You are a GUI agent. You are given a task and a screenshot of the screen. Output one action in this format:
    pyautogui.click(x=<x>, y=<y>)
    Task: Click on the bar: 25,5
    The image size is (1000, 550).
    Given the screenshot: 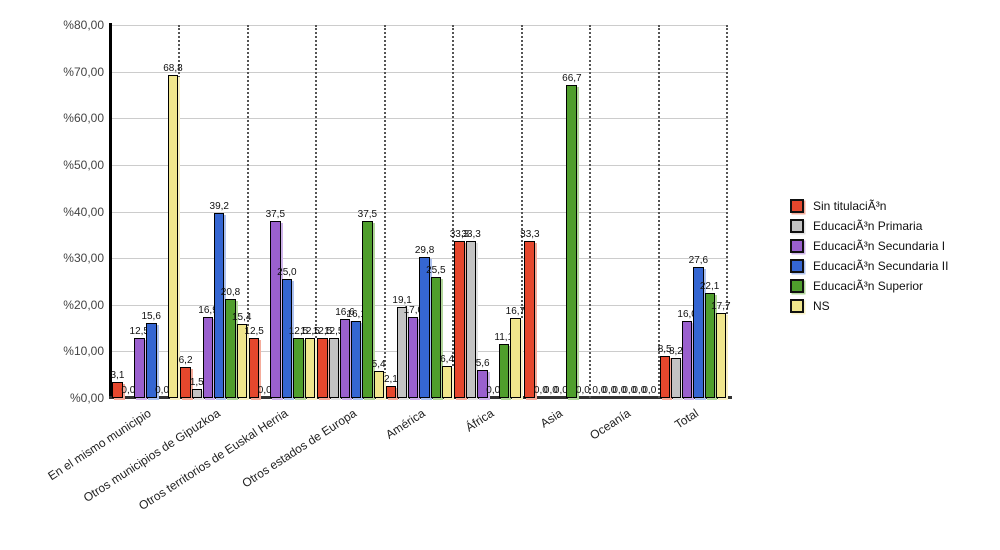 What is the action you would take?
    pyautogui.click(x=436, y=332)
    